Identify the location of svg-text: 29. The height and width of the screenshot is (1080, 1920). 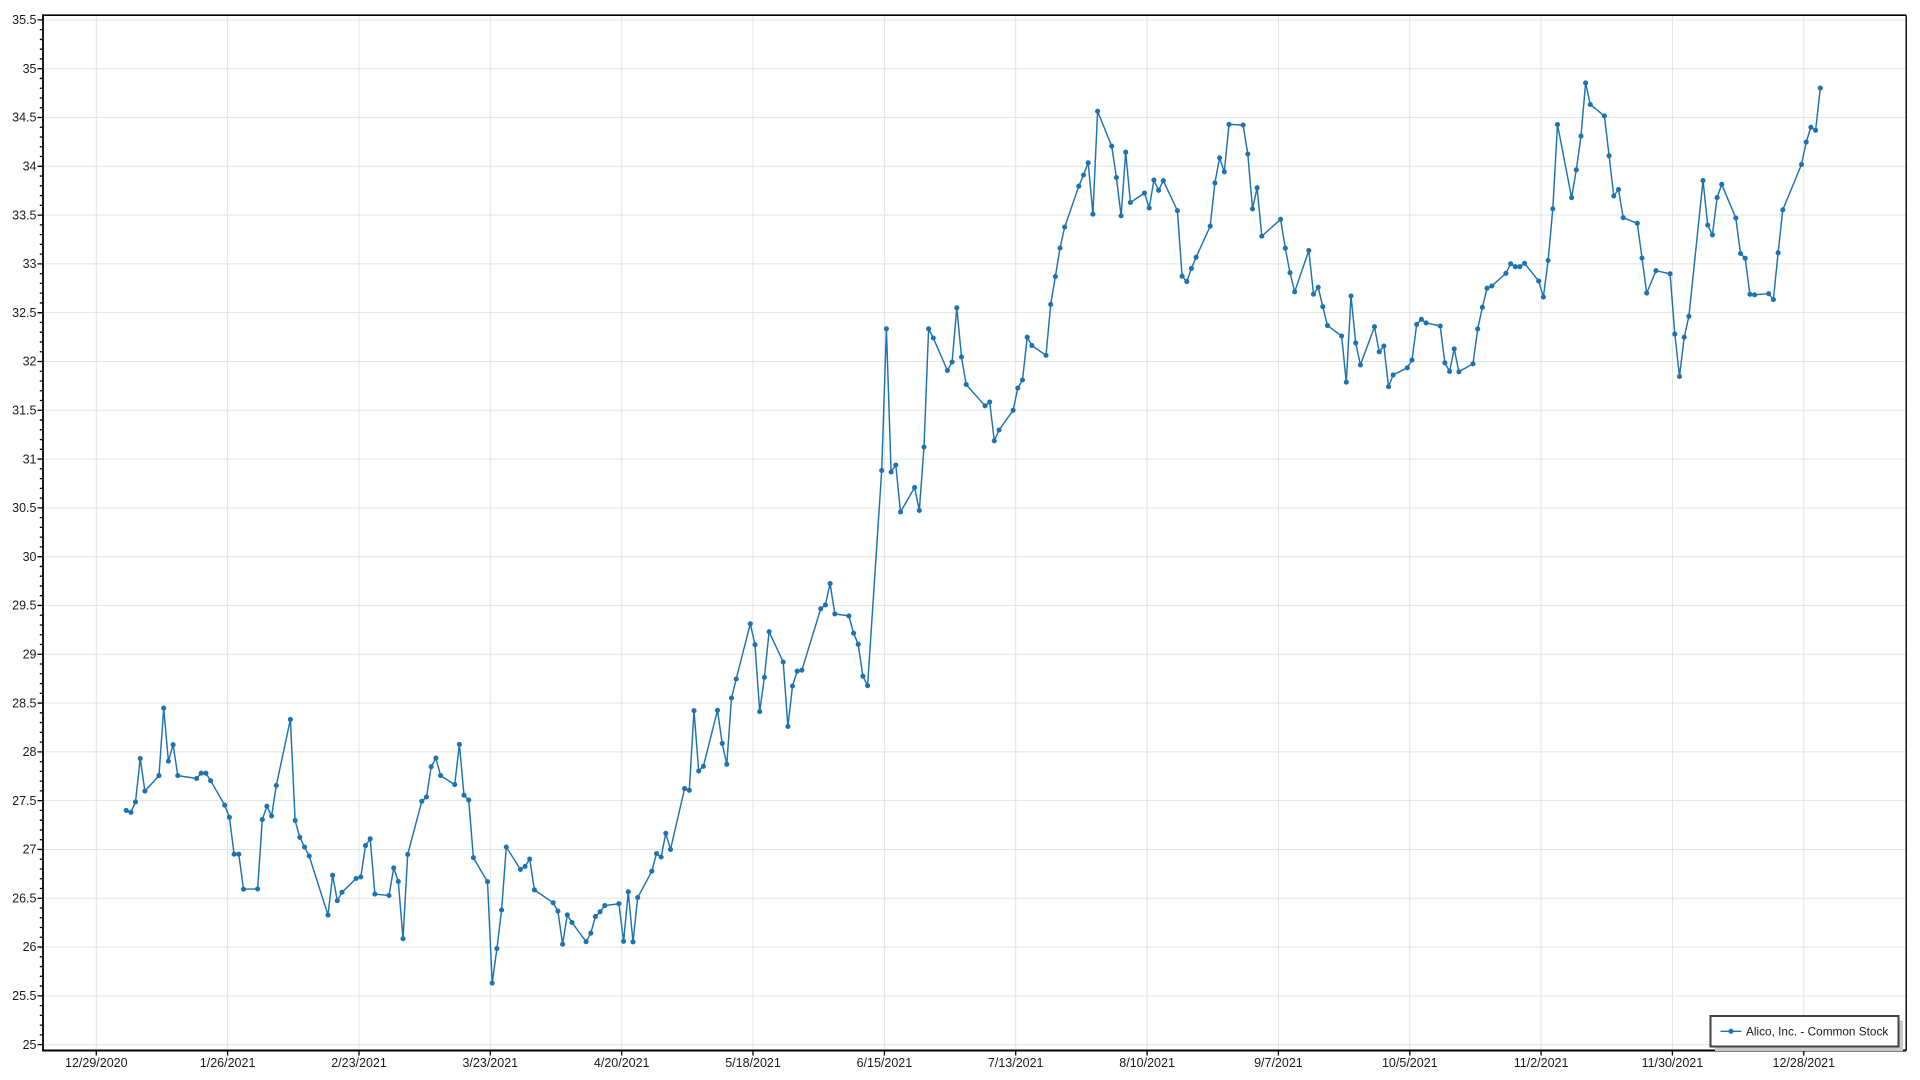
(30, 655).